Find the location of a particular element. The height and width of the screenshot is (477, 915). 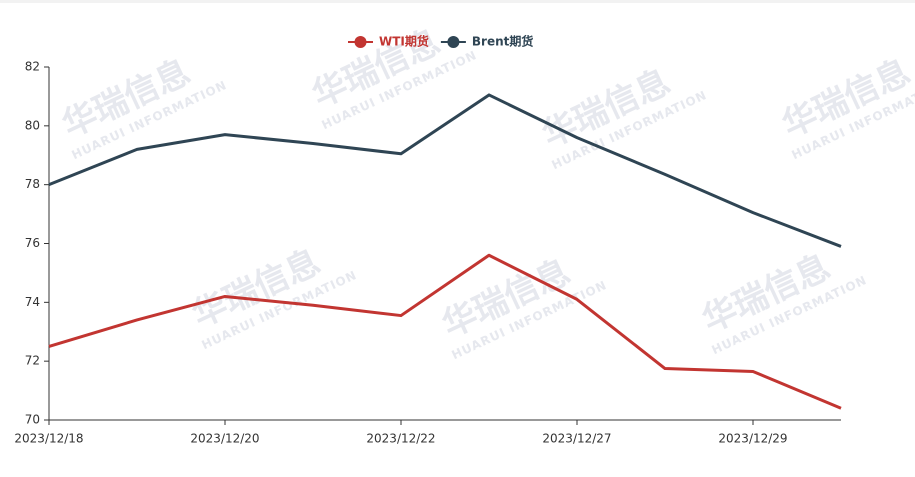

x-tick-label: 2023/12/20 is located at coordinates (224, 439).